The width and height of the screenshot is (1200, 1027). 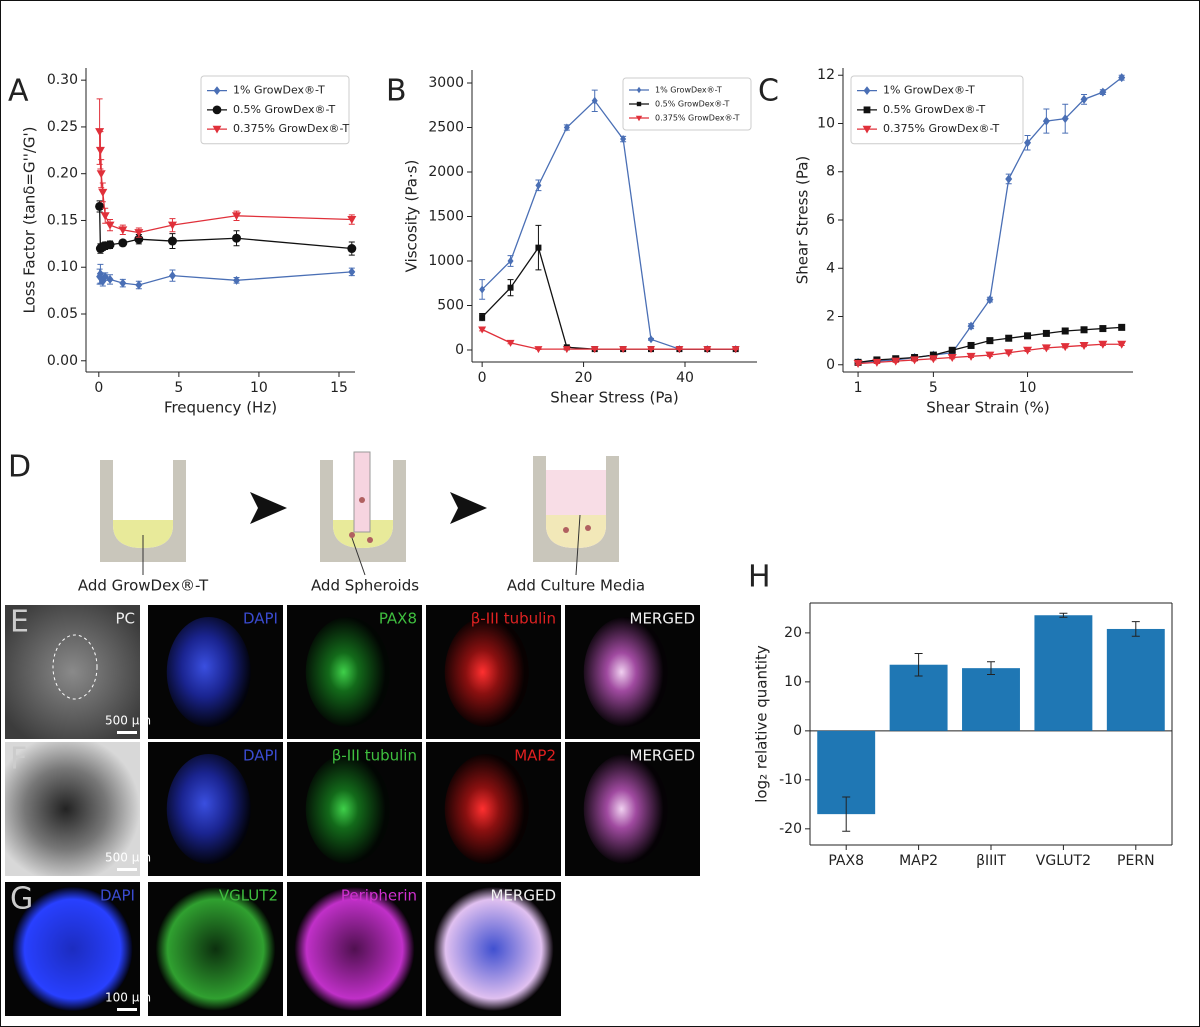 I want to click on y-tick-label: 500, so click(x=450, y=305).